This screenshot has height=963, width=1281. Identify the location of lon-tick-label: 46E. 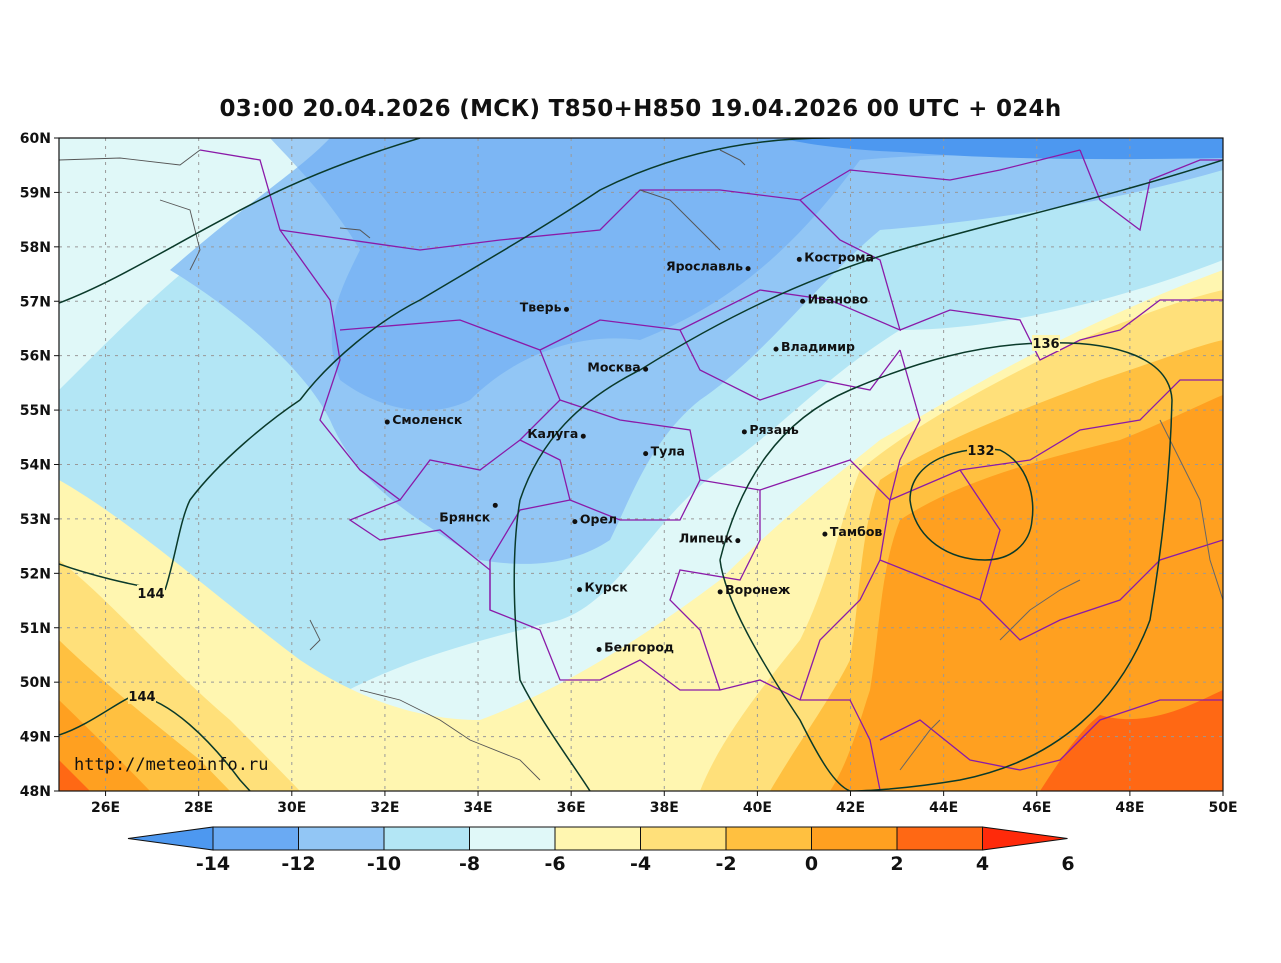
(1036, 808).